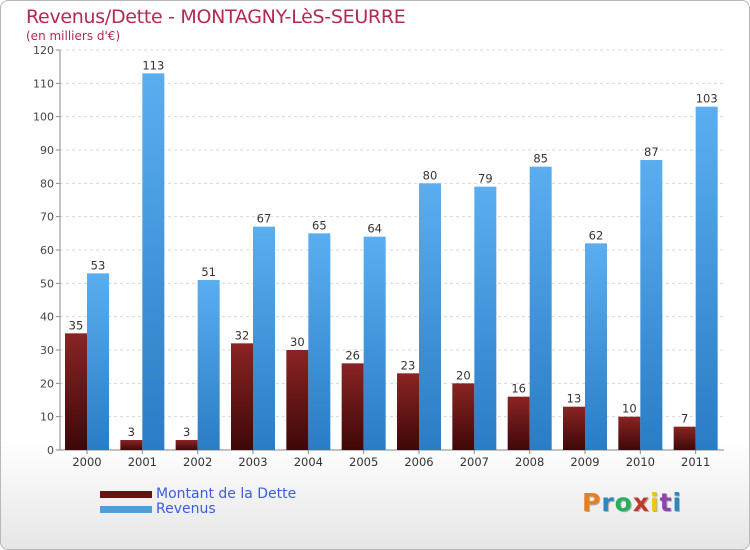  Describe the element at coordinates (186, 509) in the screenshot. I see `legend-label-revenus: Revenus` at that location.